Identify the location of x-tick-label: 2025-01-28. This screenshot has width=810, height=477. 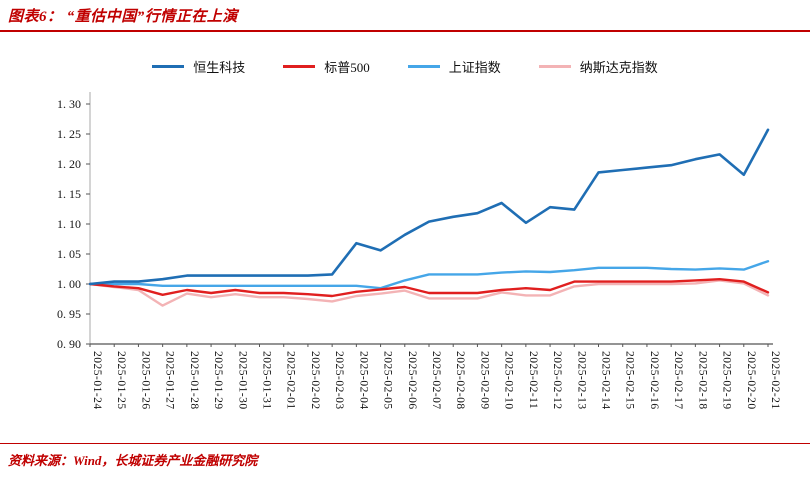
(194, 380).